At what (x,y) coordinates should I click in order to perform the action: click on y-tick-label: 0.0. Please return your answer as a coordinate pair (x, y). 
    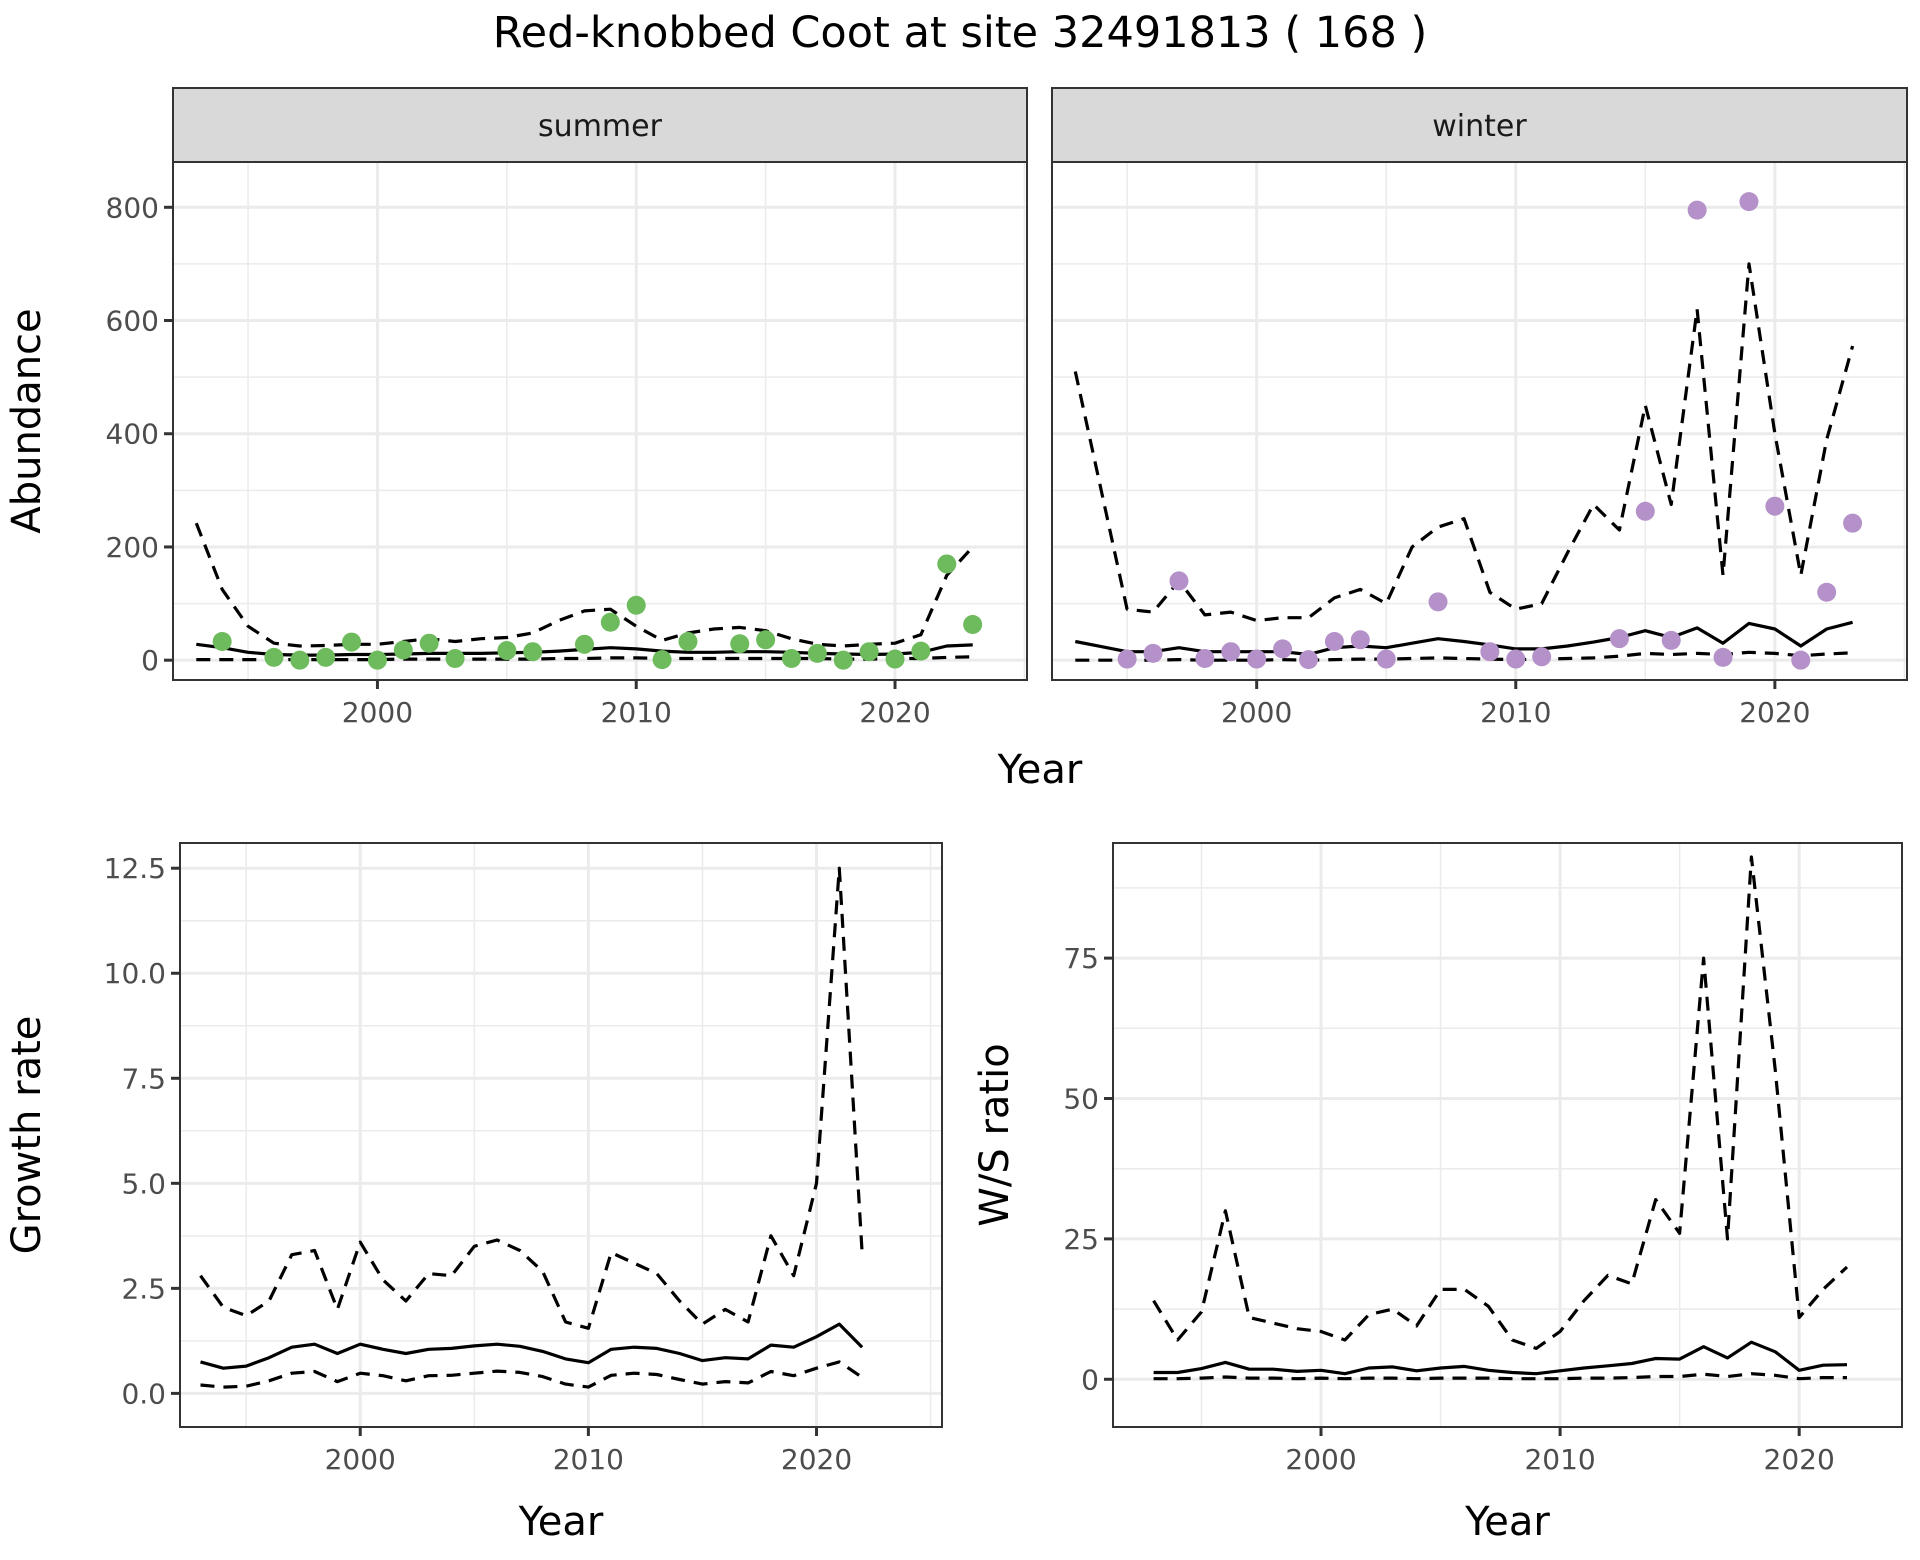
    Looking at the image, I should click on (143, 1393).